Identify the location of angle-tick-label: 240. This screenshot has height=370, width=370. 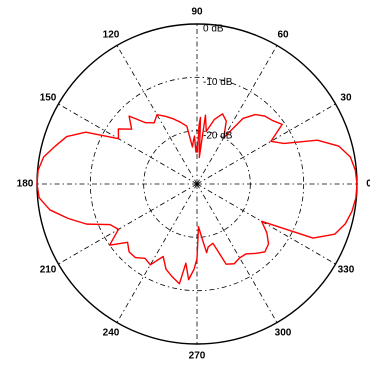
(111, 333).